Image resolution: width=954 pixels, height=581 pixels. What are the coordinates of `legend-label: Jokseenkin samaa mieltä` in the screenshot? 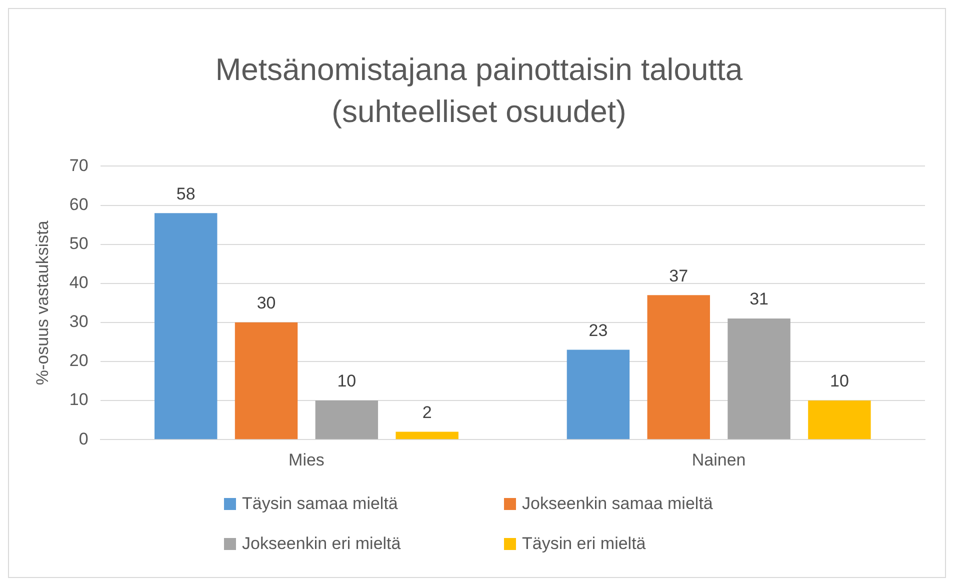 It's located at (617, 504).